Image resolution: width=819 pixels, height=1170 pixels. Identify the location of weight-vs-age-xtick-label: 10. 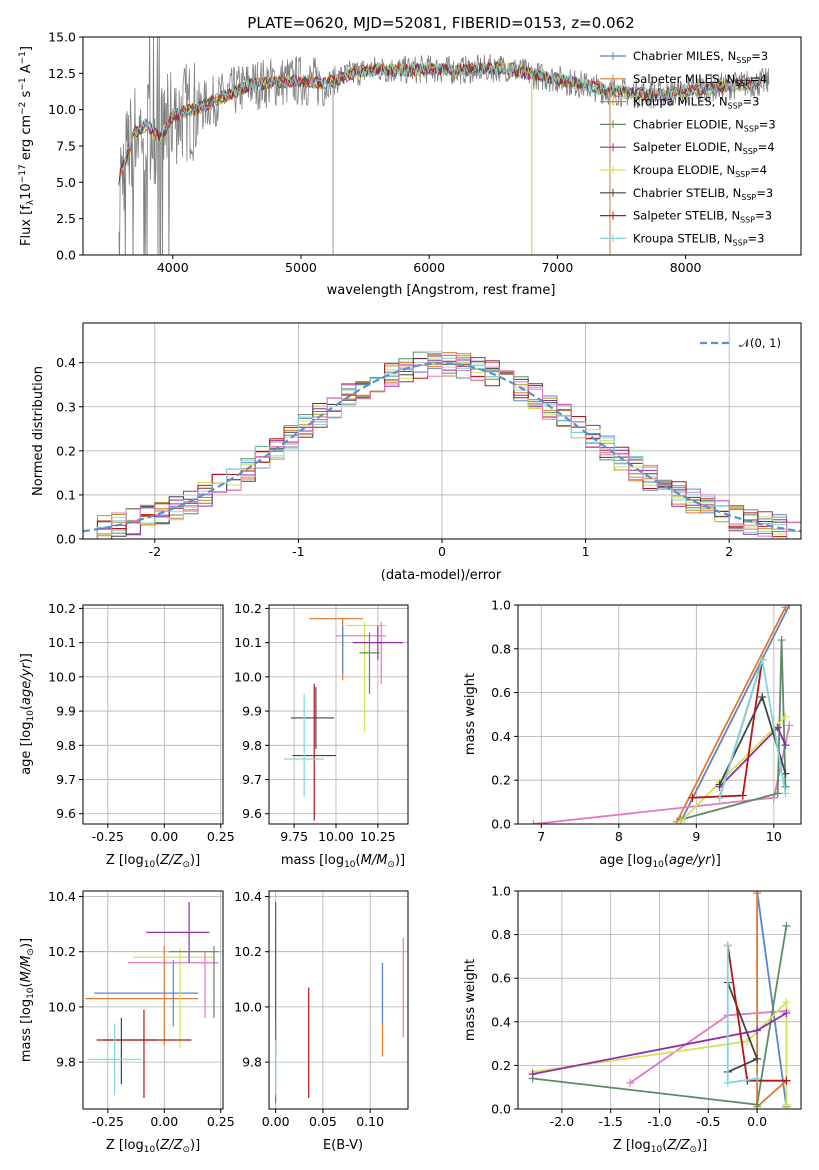
(774, 836).